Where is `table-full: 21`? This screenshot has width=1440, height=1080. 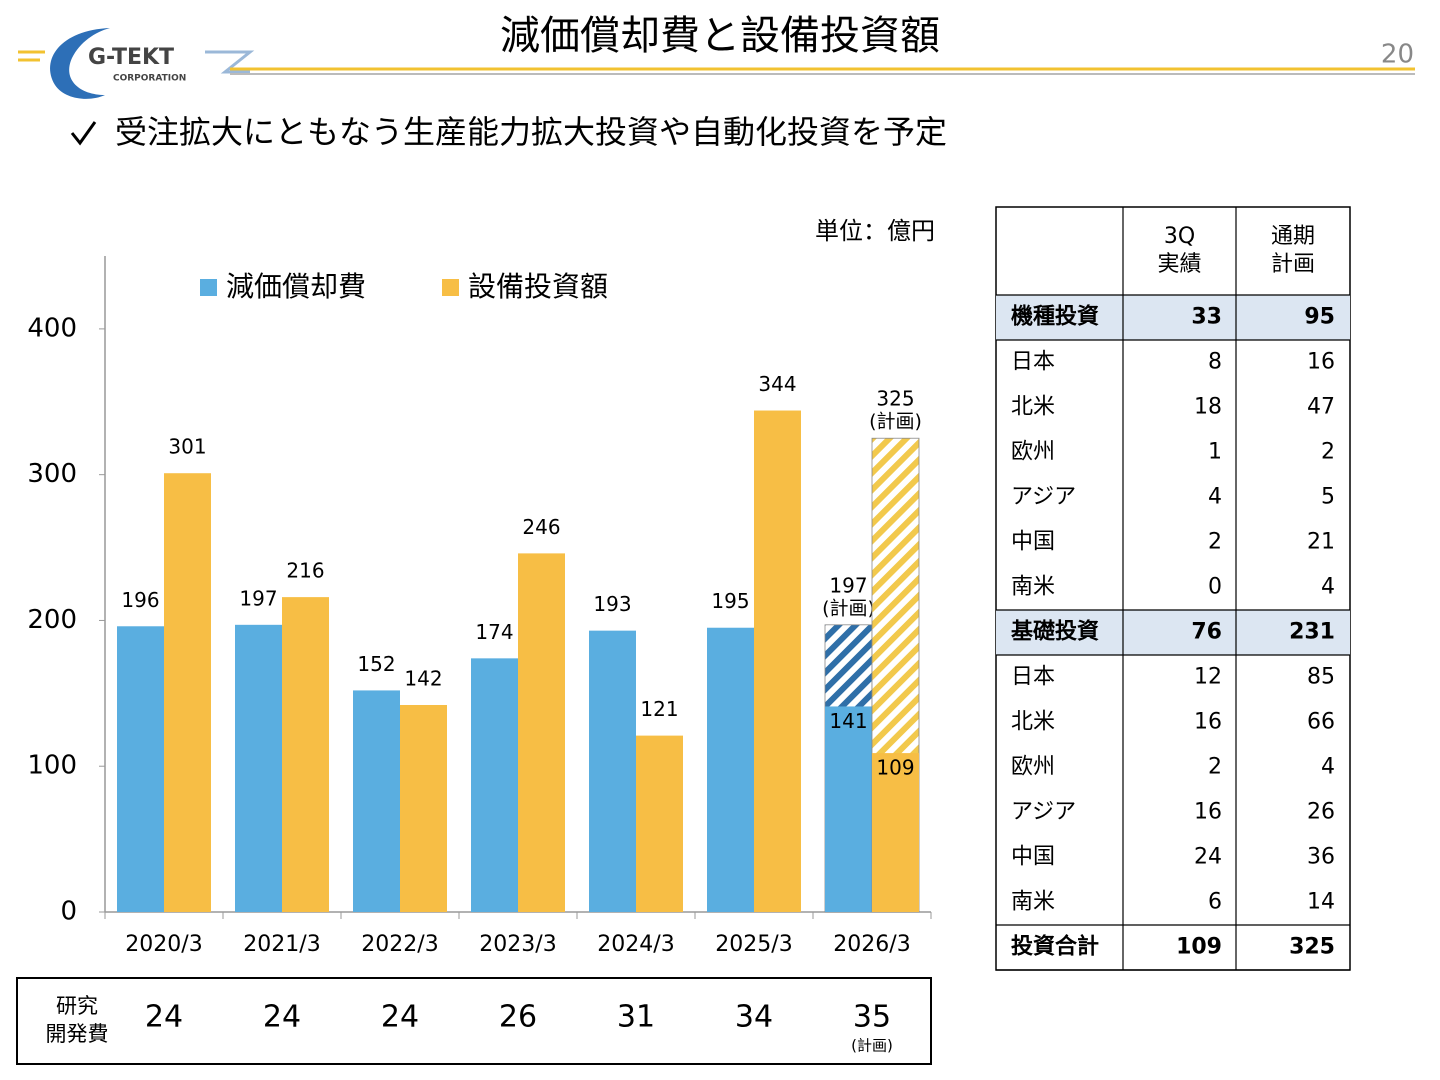
table-full: 21 is located at coordinates (1321, 542).